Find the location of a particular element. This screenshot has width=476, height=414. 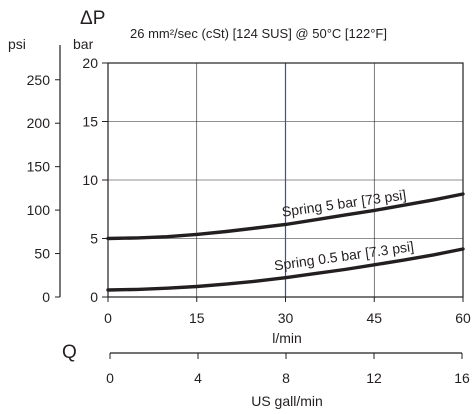

y-axis-psi: 0 50 100 150 200 250 is located at coordinates (44, 175).